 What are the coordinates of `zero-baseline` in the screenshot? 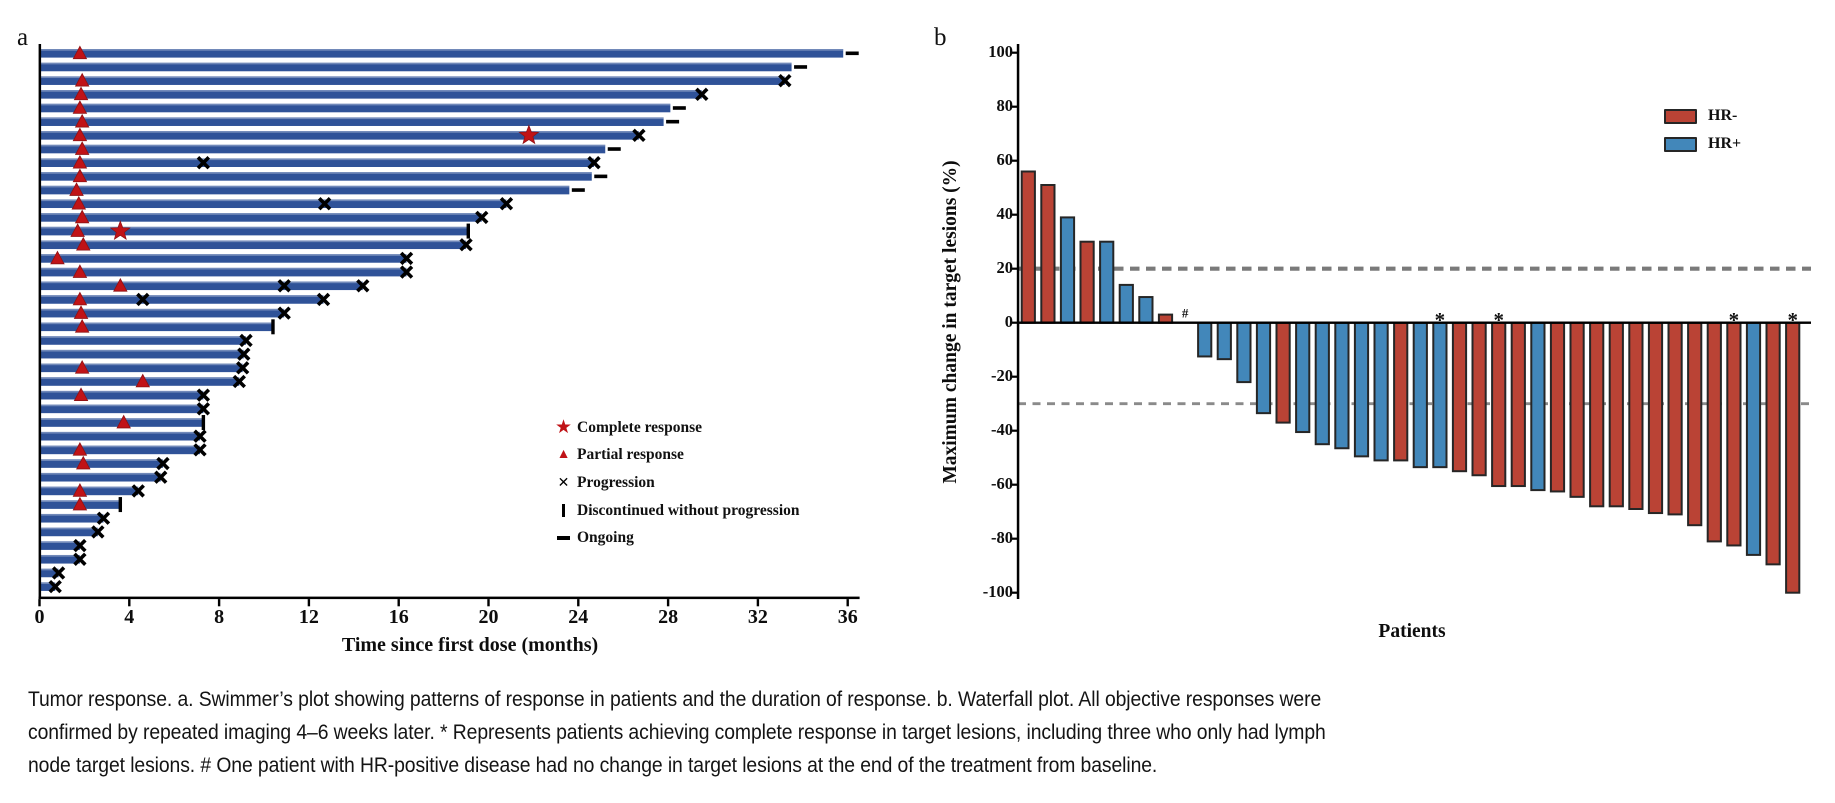 It's located at (1414, 322).